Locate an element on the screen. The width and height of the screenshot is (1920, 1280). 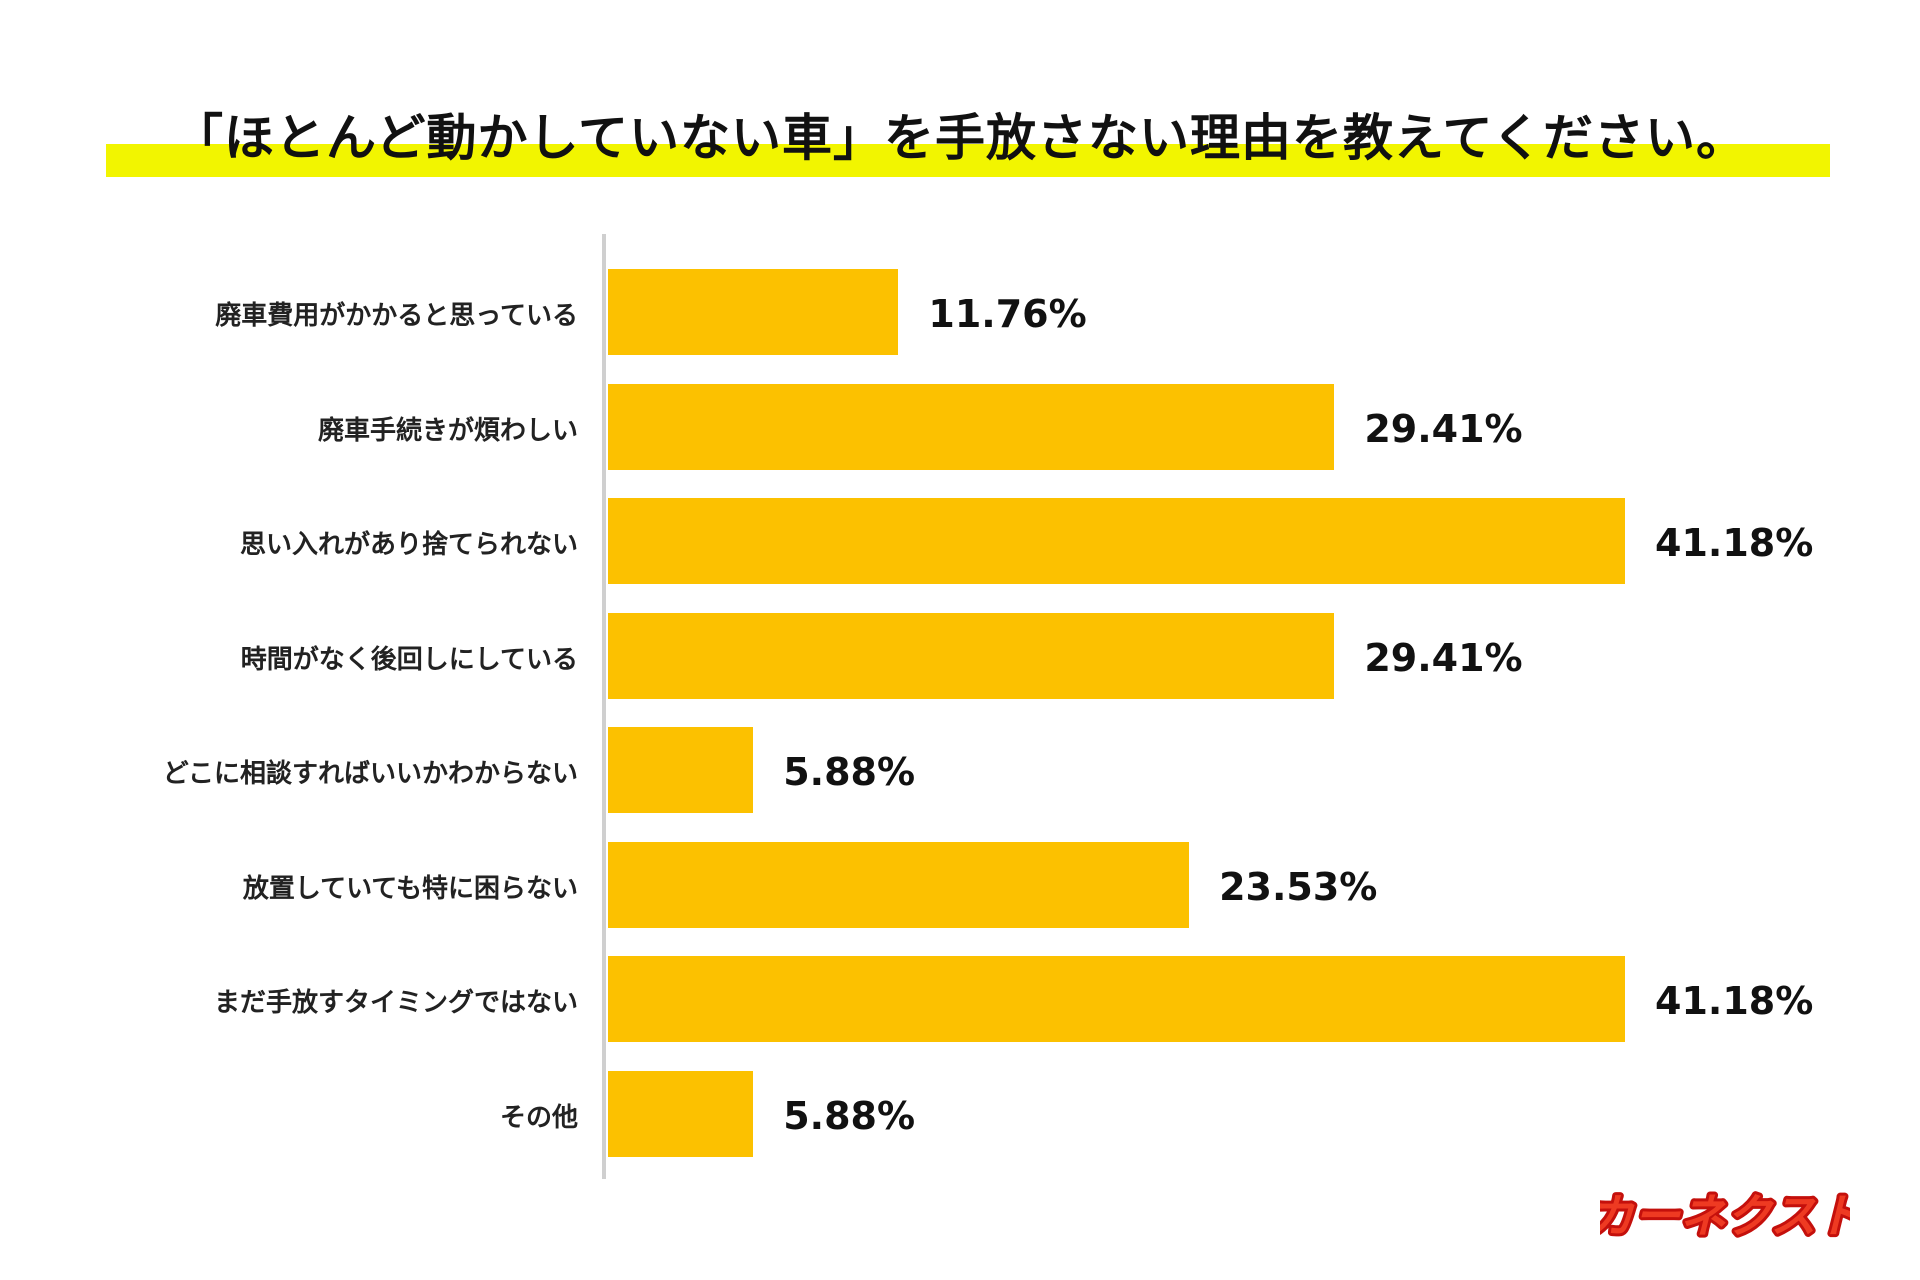
category-label: その他 is located at coordinates (538, 1117).